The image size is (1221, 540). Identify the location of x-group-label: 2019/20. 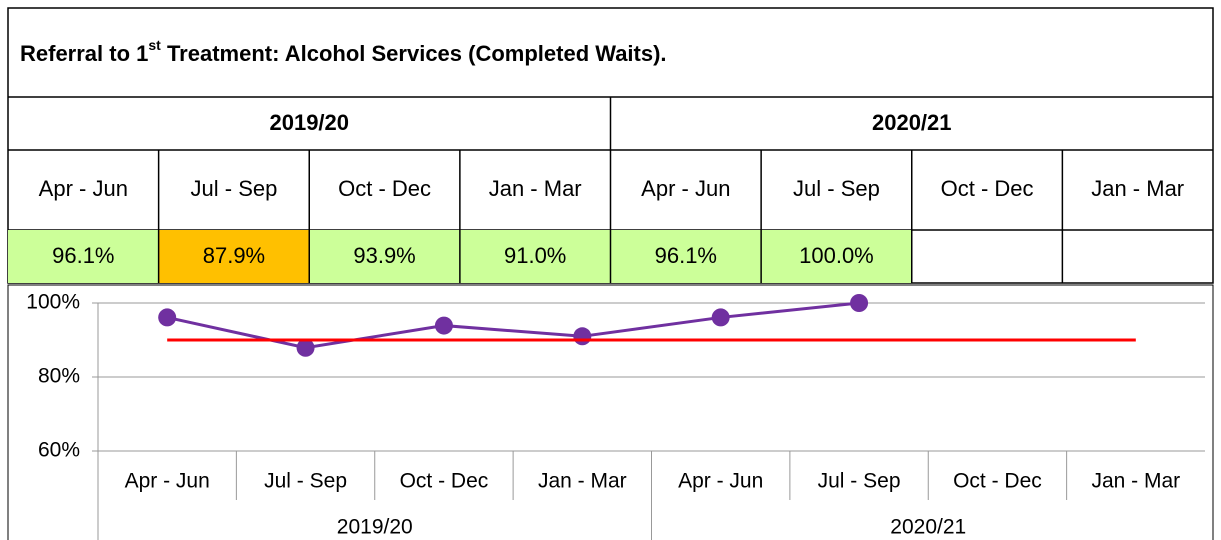
(375, 527).